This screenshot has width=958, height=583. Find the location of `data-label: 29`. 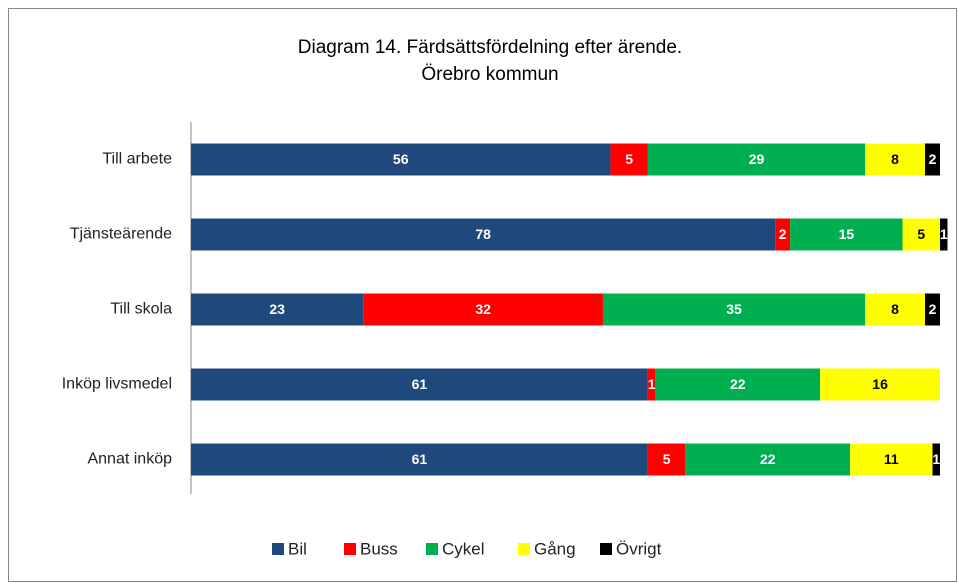

data-label: 29 is located at coordinates (757, 159).